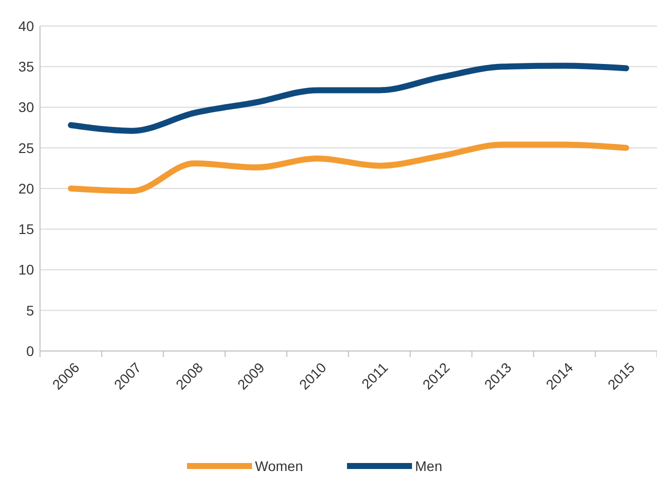  Describe the element at coordinates (26, 26) in the screenshot. I see `y-tick-label: 40` at that location.